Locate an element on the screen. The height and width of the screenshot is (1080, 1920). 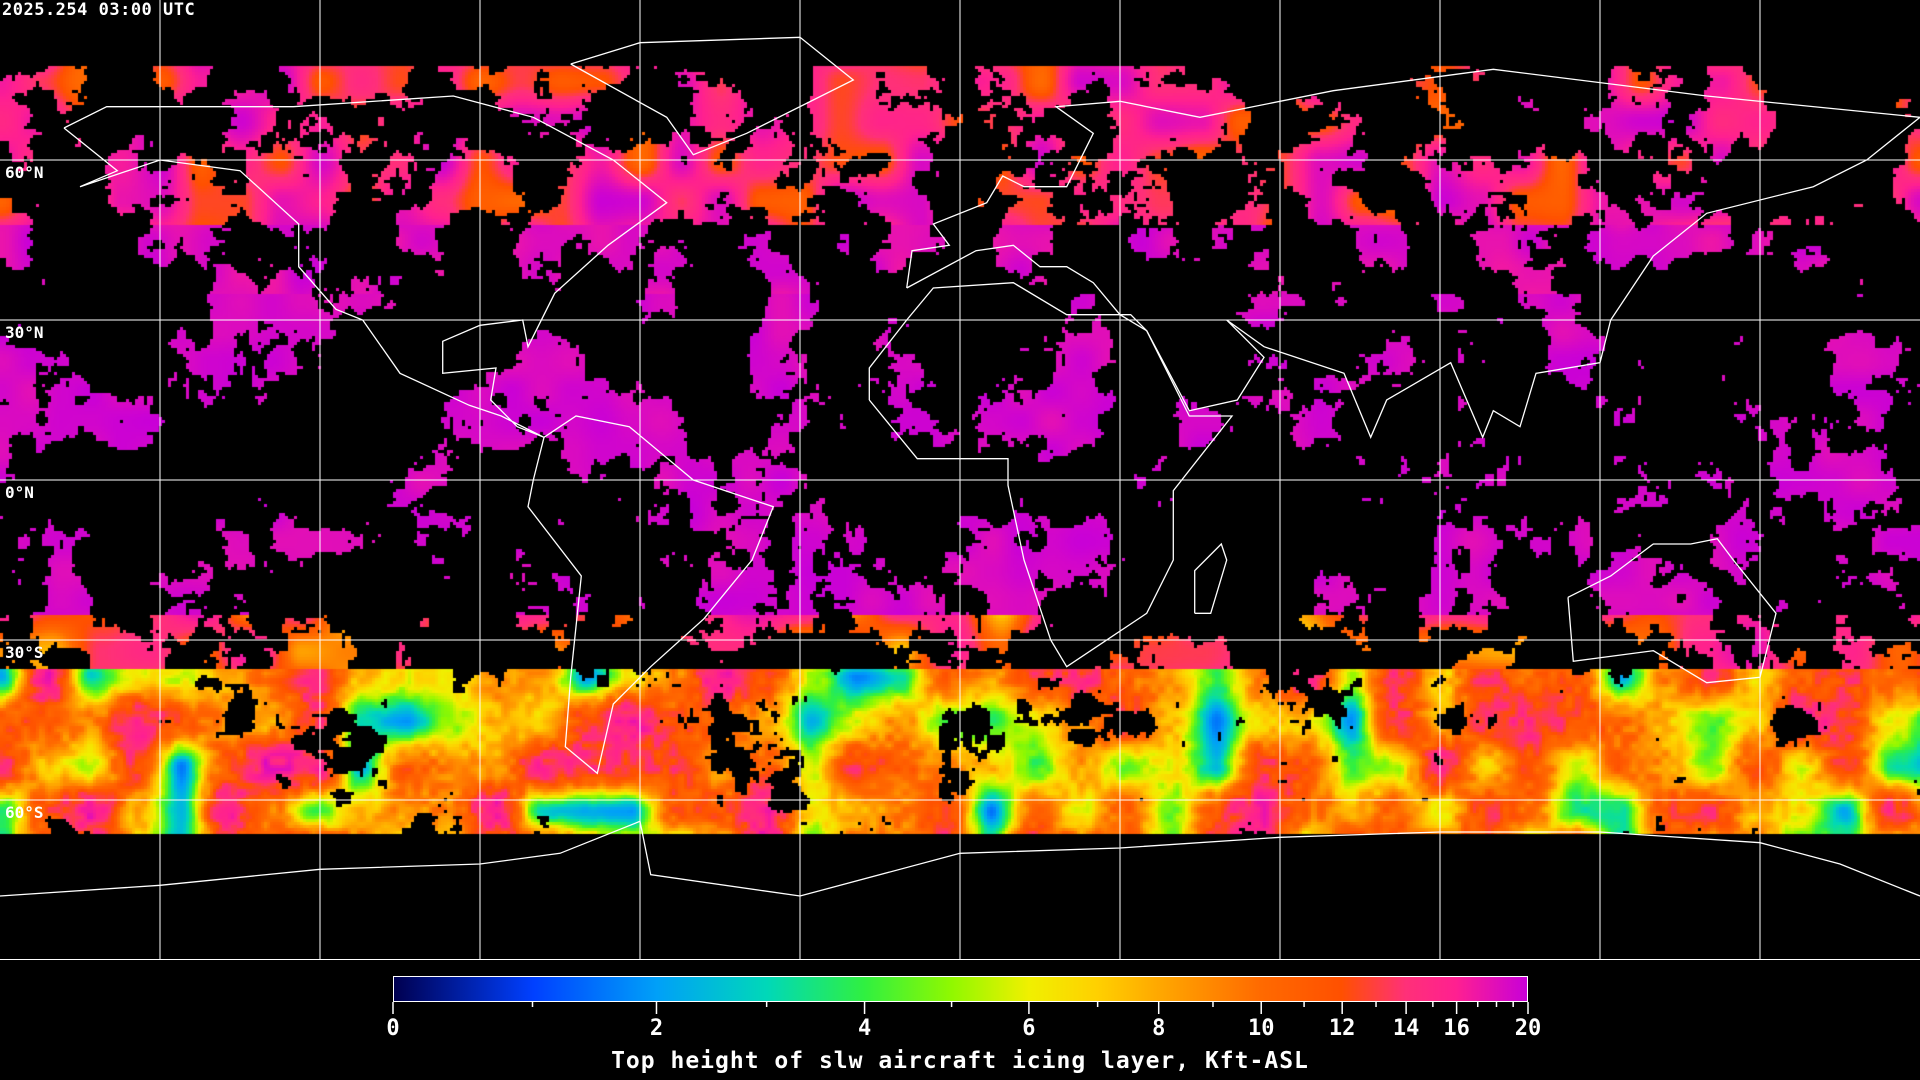
lat-label-30n: 30°N is located at coordinates (24, 332).